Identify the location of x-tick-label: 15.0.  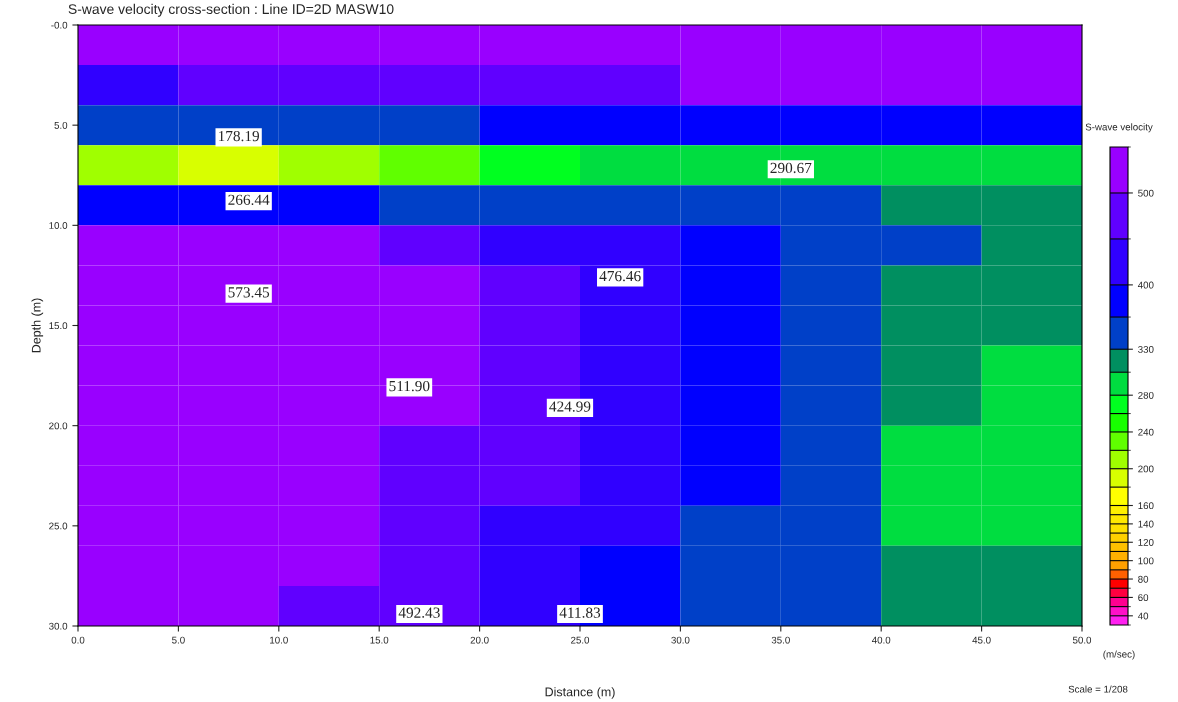
(379, 640).